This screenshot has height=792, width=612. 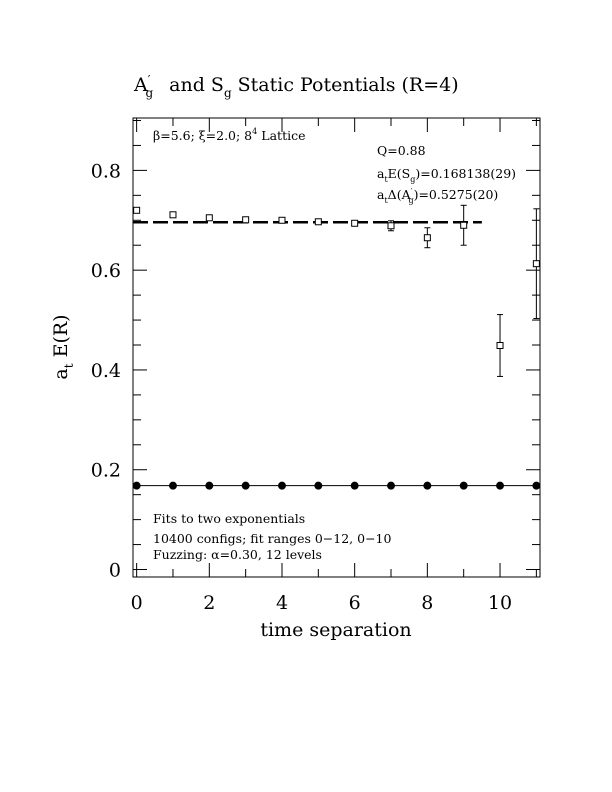 What do you see at coordinates (115, 571) in the screenshot?
I see `y-tick-label: 0` at bounding box center [115, 571].